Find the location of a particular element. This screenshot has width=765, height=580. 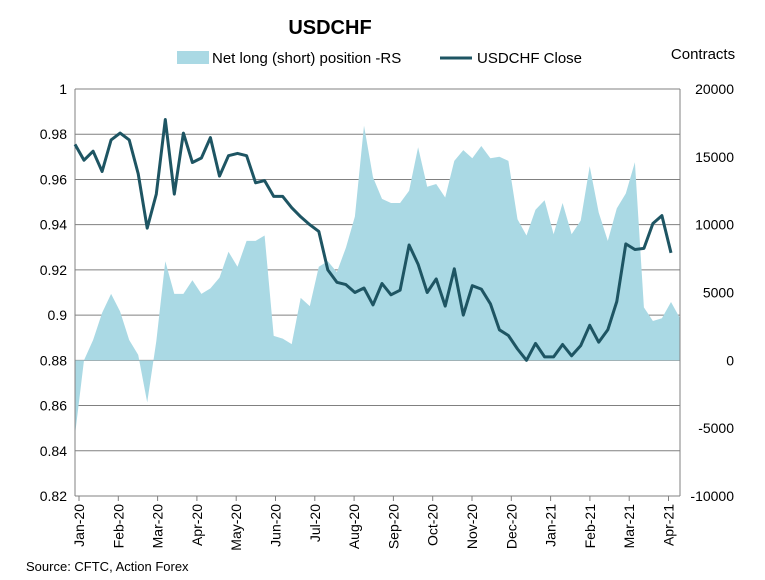

x-tick-label: Mar-21 is located at coordinates (629, 526).